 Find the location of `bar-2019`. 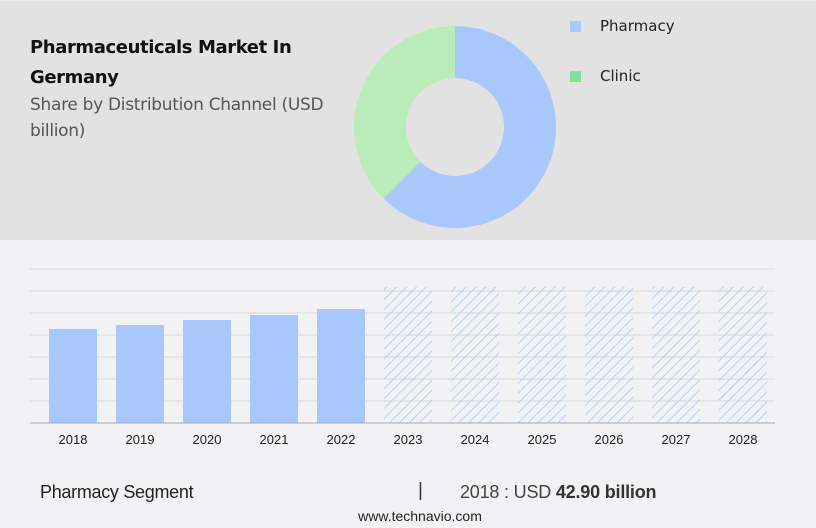

bar-2019 is located at coordinates (140, 374).